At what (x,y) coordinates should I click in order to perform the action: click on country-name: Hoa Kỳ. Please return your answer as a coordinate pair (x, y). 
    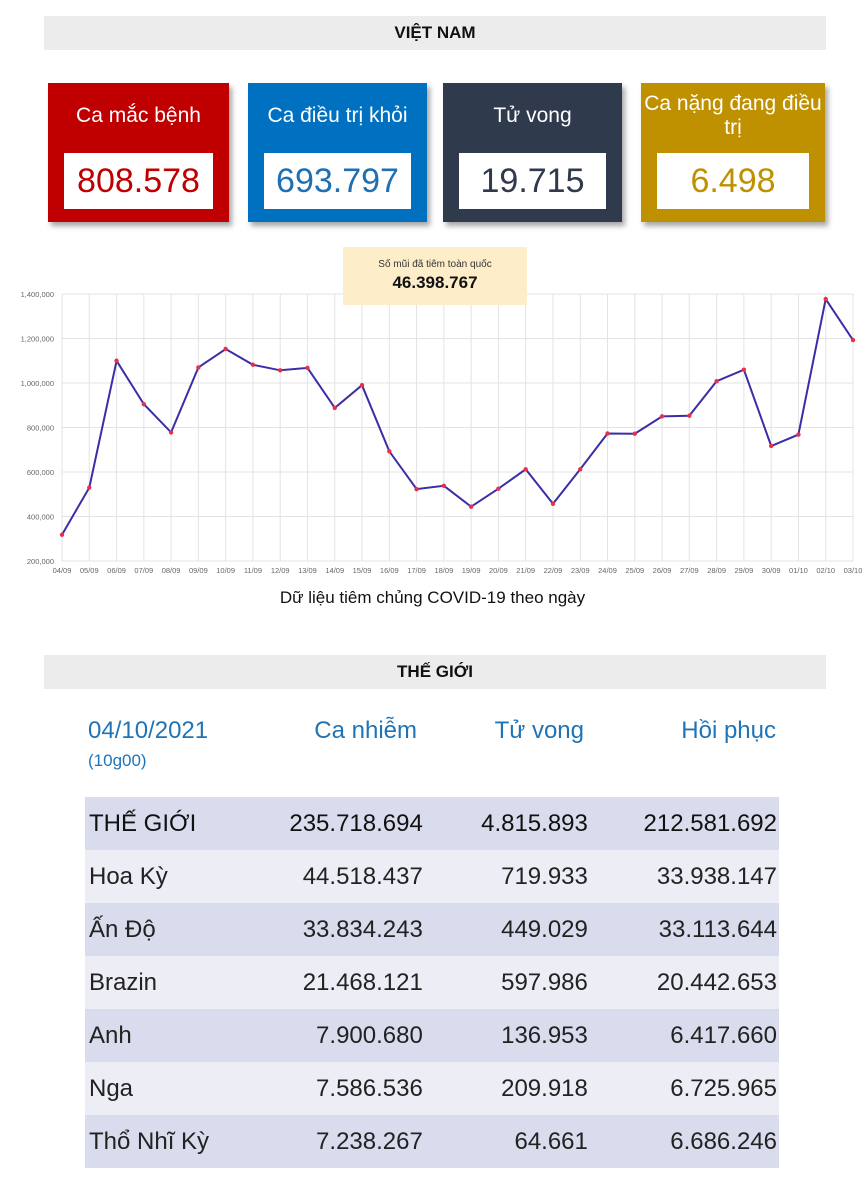
    Looking at the image, I should click on (176, 876).